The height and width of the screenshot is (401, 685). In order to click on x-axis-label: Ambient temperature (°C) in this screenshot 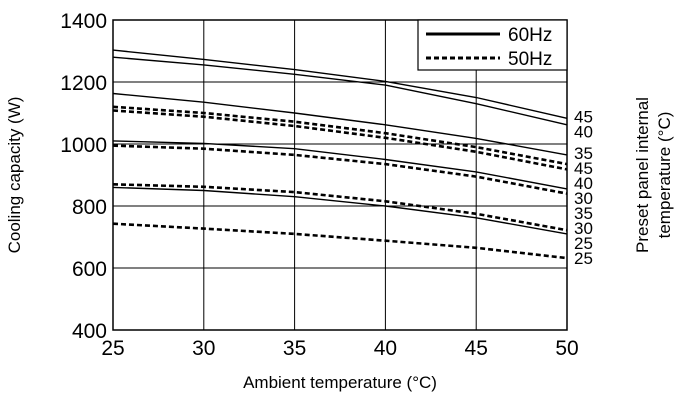, I will do `click(340, 382)`.